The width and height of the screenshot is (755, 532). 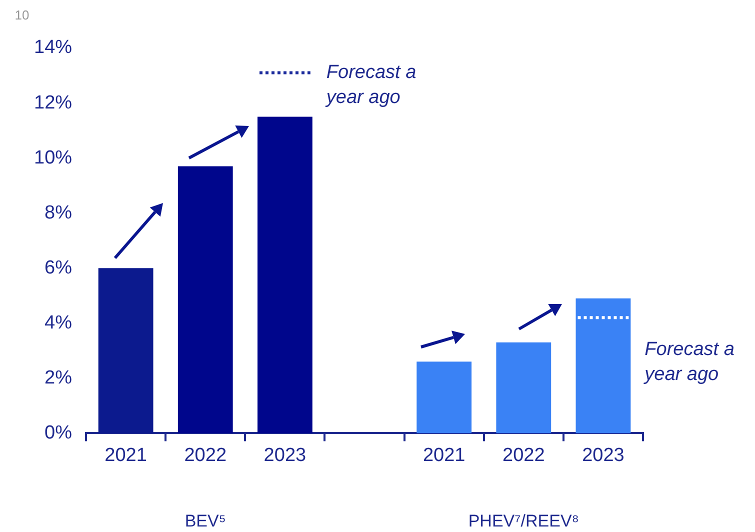 I want to click on text: PHEV⁷/REEV⁸, so click(x=523, y=521).